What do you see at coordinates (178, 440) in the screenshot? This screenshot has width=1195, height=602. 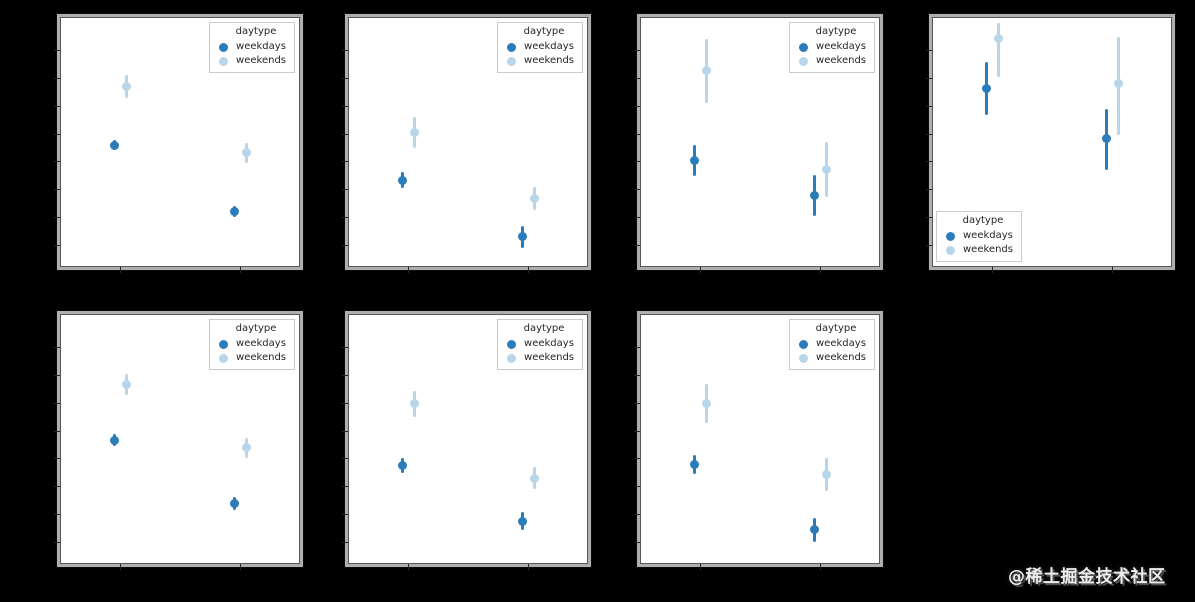 I see `subplot-panel-5: daytype weekdays weekends` at bounding box center [178, 440].